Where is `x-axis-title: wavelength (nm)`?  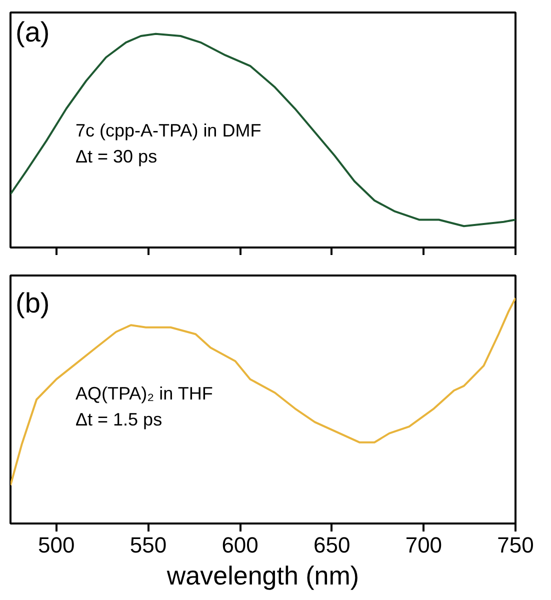
x-axis-title: wavelength (nm) is located at coordinates (263, 575).